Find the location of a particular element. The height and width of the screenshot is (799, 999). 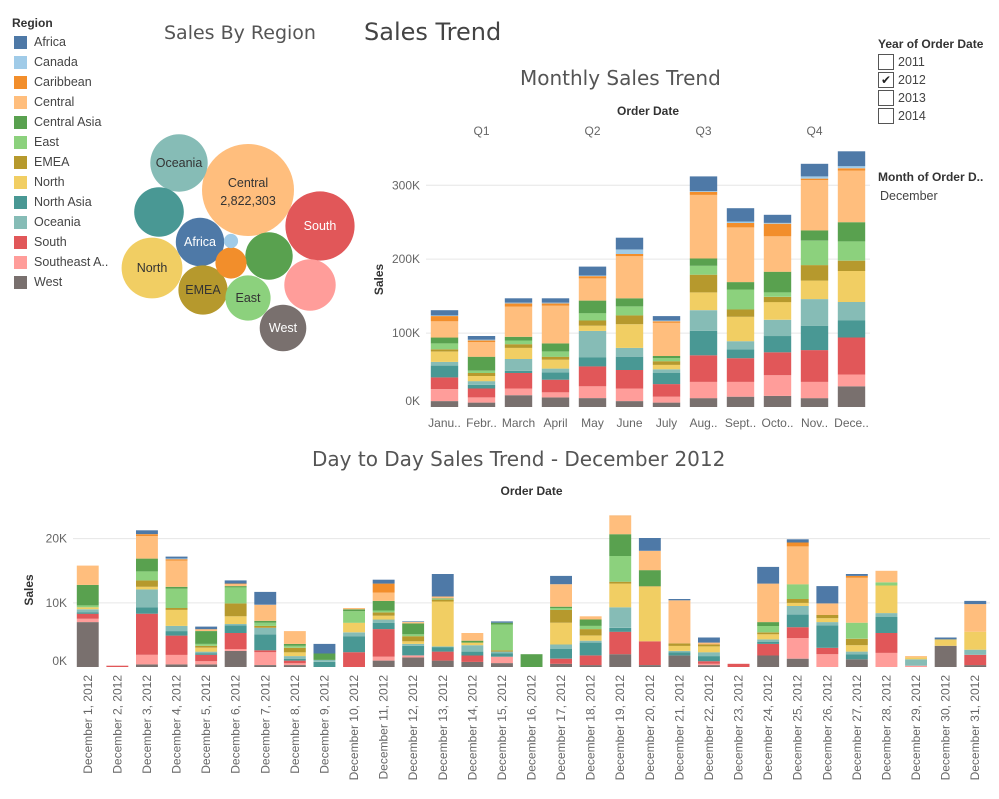

year-checkbox-2014 is located at coordinates (886, 116).